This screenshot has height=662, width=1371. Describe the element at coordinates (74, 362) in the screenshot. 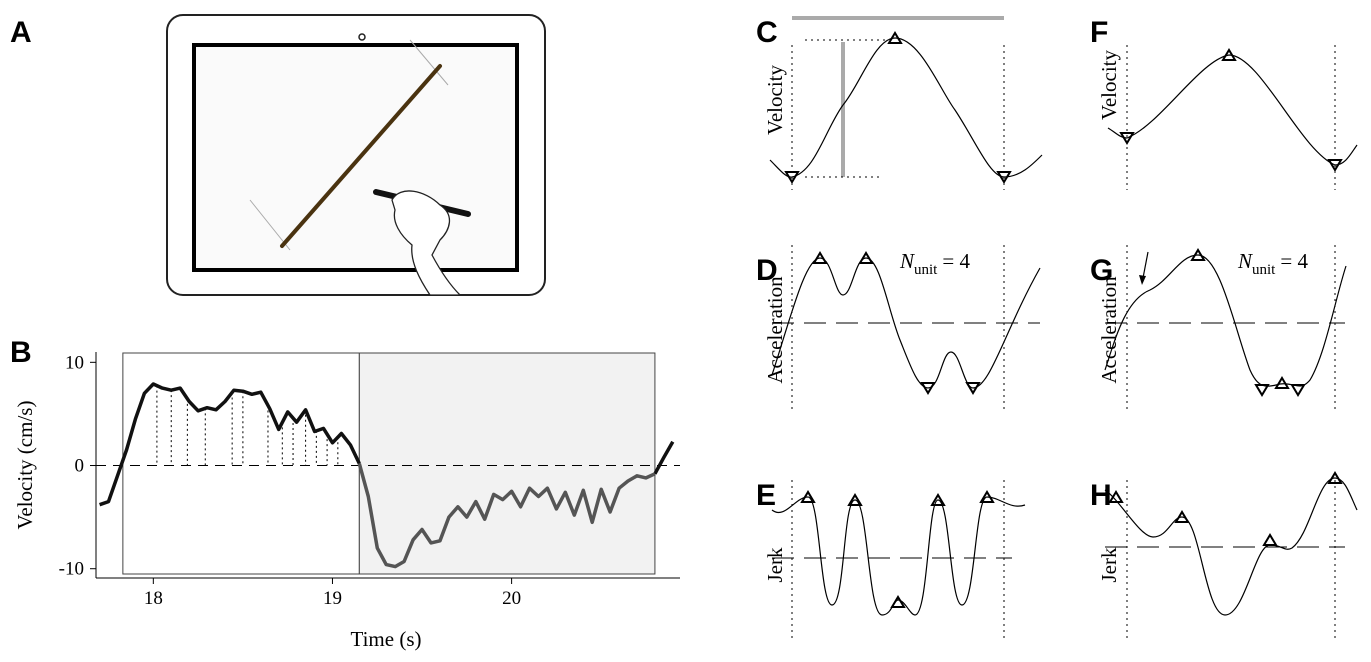

I see `y-tick-label: 10` at that location.